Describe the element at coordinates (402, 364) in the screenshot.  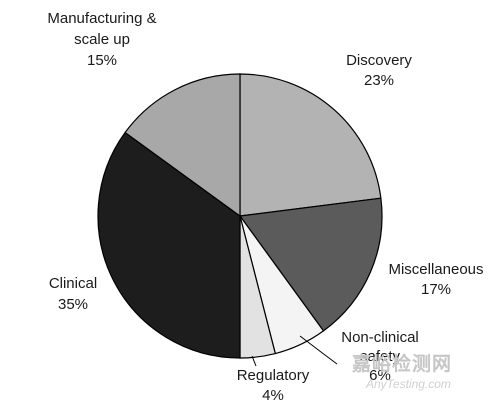
I see `watermark-cn: 嘉峪检测网` at that location.